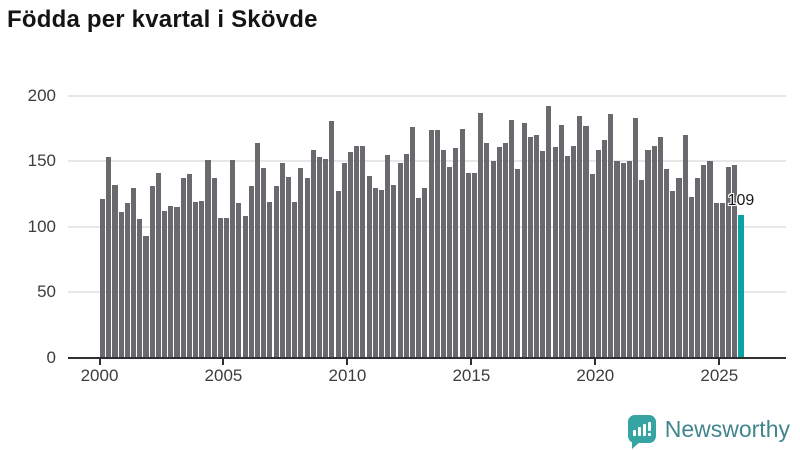 The image size is (800, 450). What do you see at coordinates (388, 256) in the screenshot?
I see `bar-2011-q3` at bounding box center [388, 256].